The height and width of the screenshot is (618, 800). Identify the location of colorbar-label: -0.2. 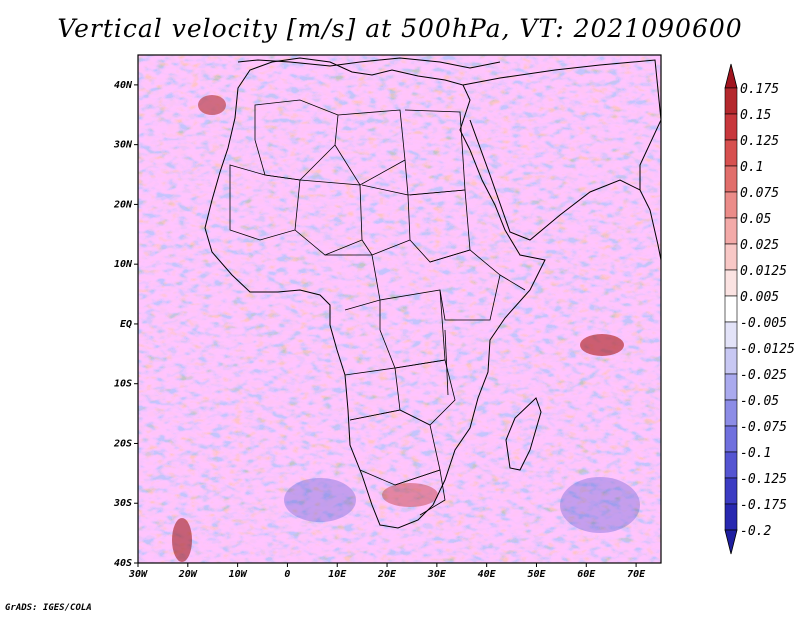
(755, 531).